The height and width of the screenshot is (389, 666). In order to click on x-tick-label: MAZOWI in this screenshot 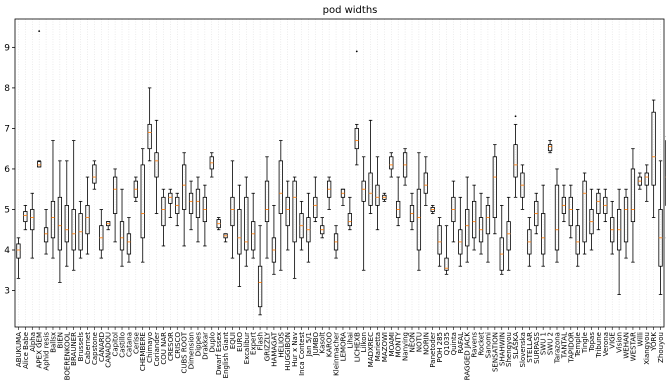, I will do `click(385, 347)`.